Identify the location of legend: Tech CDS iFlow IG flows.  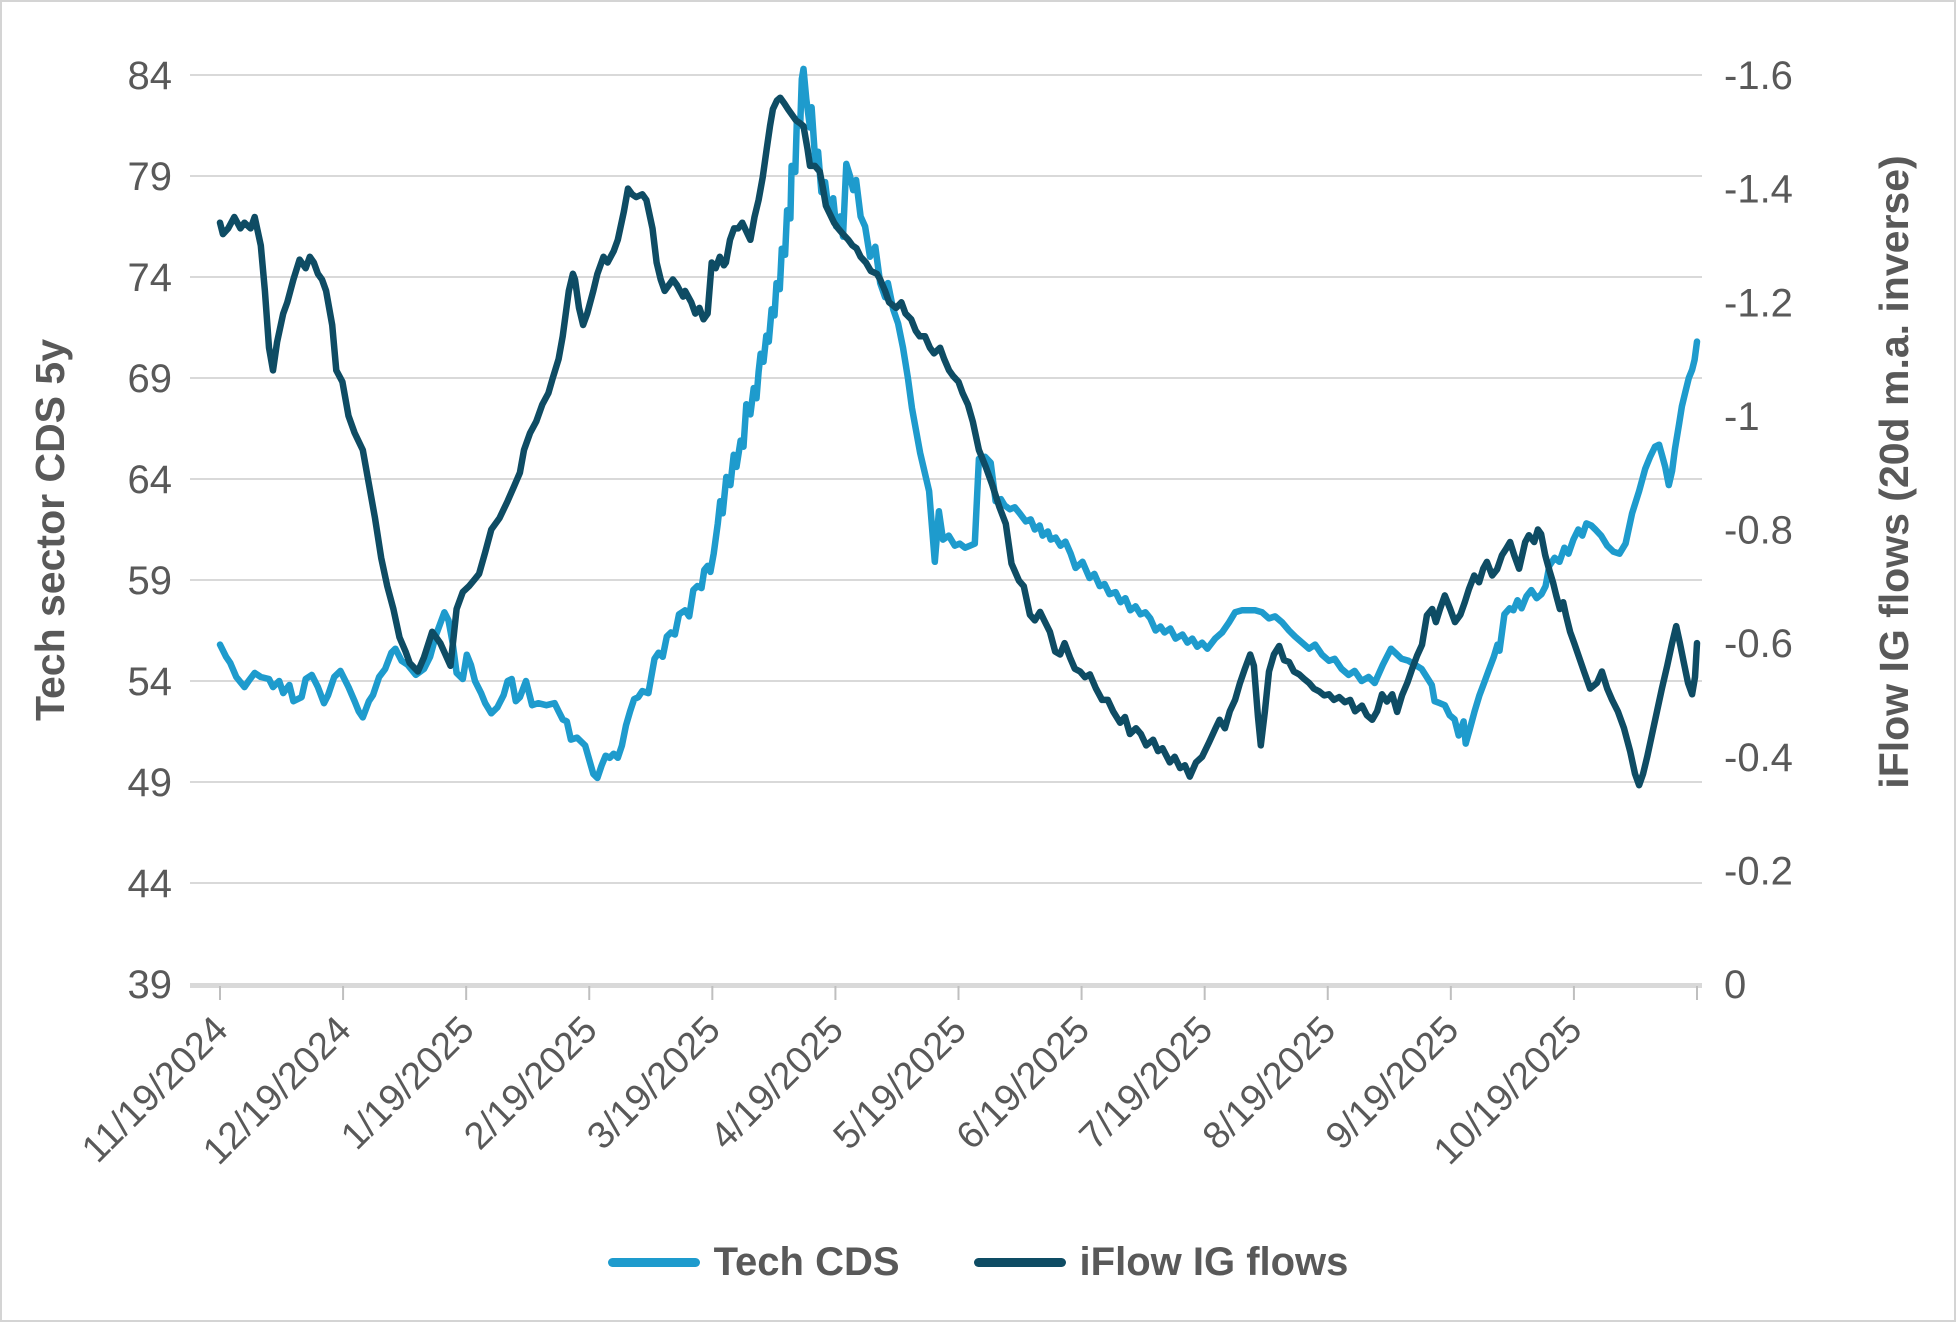
(978, 1262).